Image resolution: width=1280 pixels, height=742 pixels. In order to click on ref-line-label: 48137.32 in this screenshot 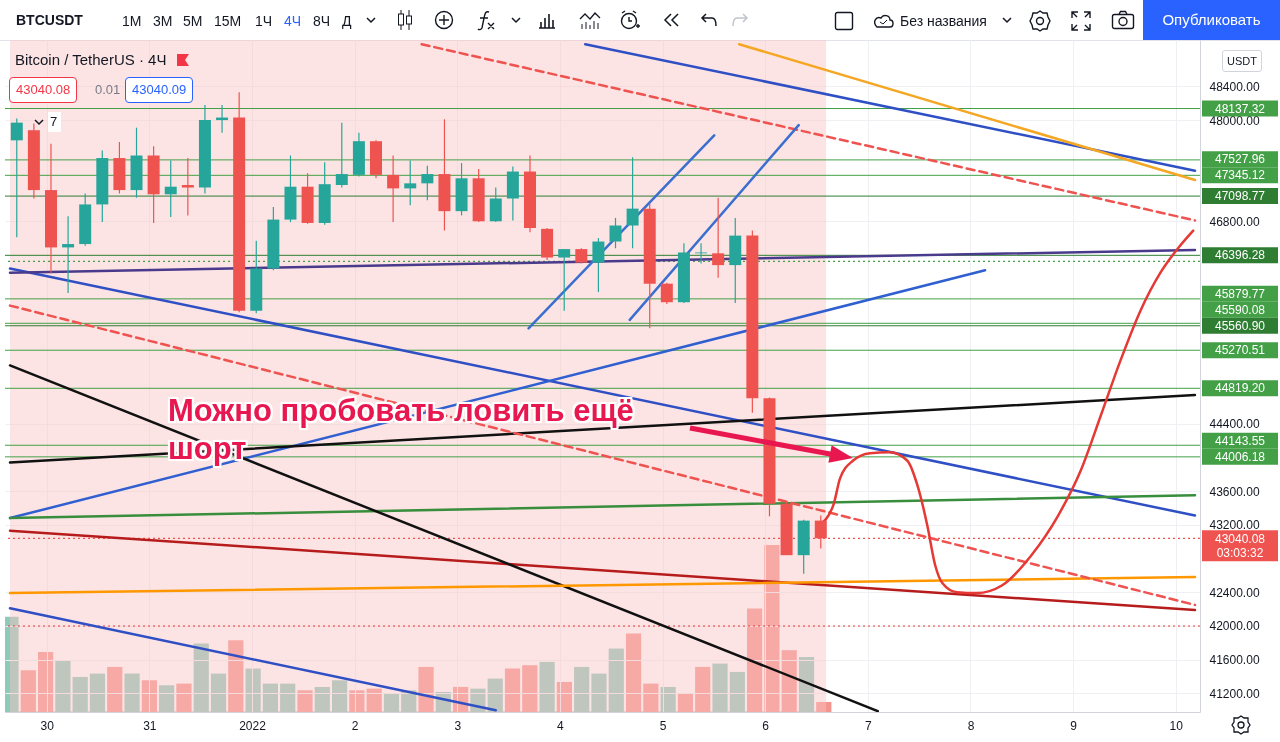, I will do `click(1240, 108)`.